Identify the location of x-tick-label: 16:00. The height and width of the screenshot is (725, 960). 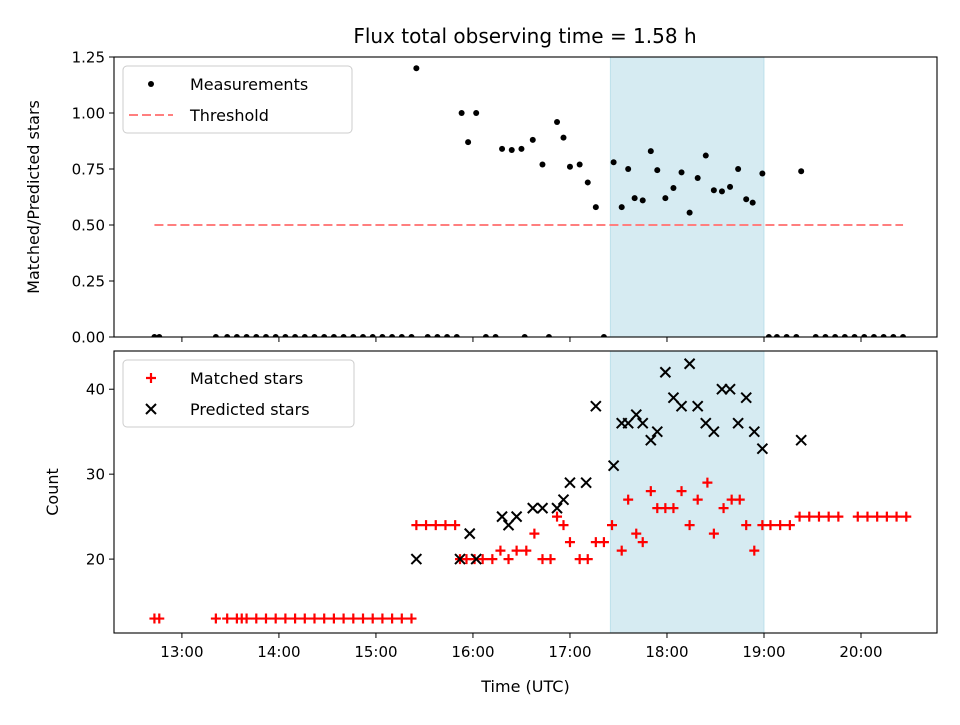
(472, 652).